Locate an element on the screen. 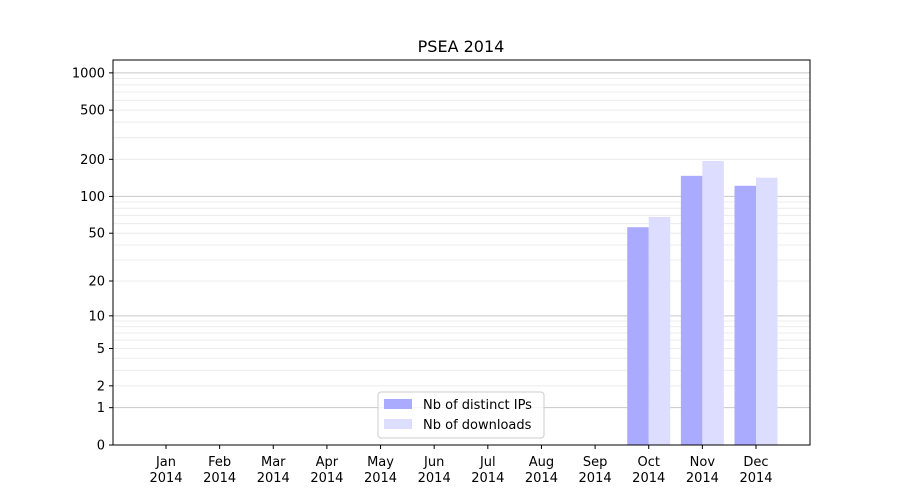 Image resolution: width=900 pixels, height=504 pixels. y-tick-label: 10 is located at coordinates (96, 316).